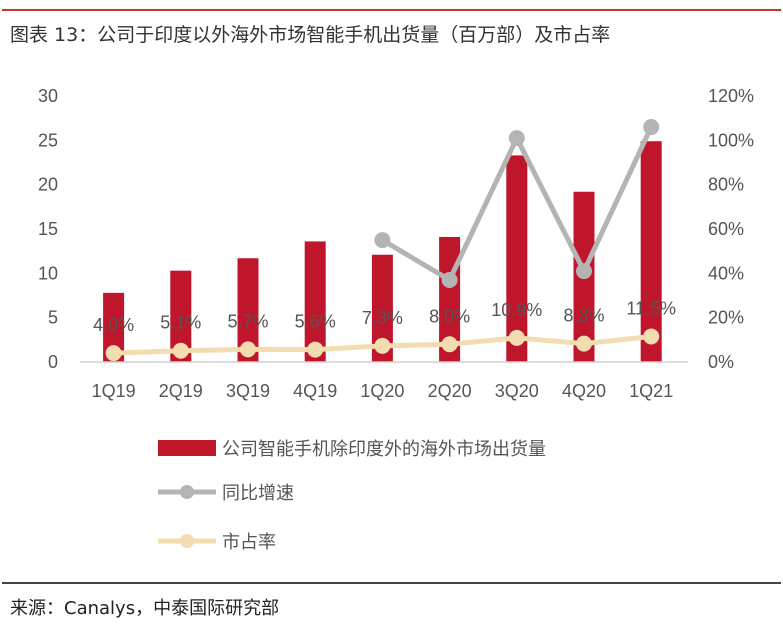 The width and height of the screenshot is (783, 631). What do you see at coordinates (726, 273) in the screenshot?
I see `right-axis-tick: 40%` at bounding box center [726, 273].